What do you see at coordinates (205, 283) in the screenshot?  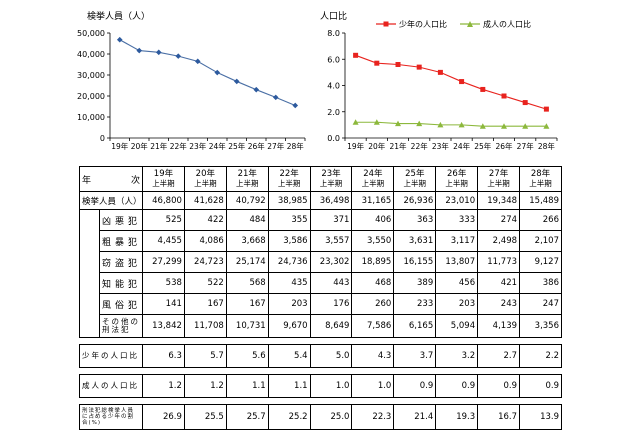 I see `table-cell: 522` at bounding box center [205, 283].